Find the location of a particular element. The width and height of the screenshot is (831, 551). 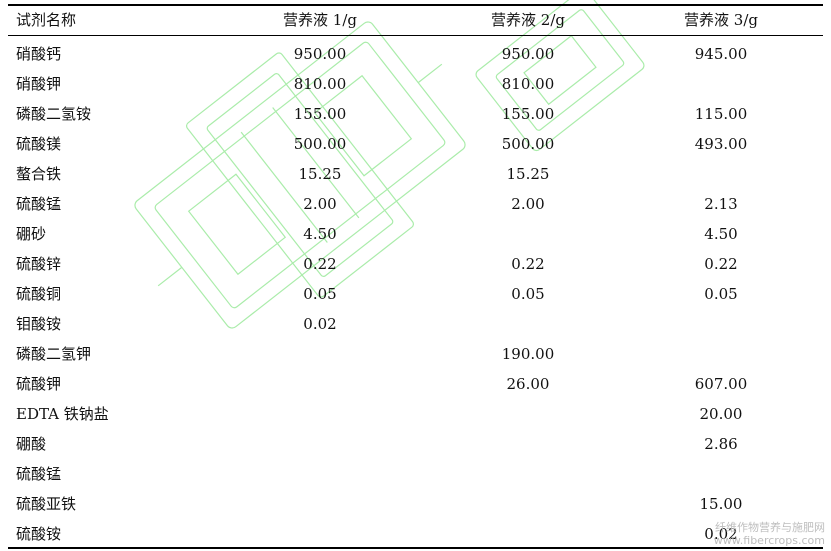

amount-solution-1-cell: 0.22 is located at coordinates (320, 264).